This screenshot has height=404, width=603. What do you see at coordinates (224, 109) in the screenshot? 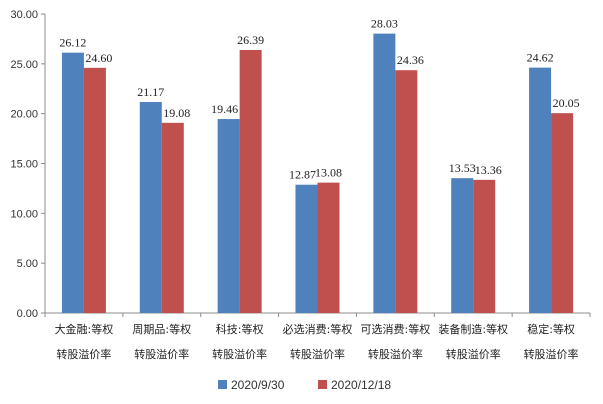
I see `data-label: 19.46` at bounding box center [224, 109].